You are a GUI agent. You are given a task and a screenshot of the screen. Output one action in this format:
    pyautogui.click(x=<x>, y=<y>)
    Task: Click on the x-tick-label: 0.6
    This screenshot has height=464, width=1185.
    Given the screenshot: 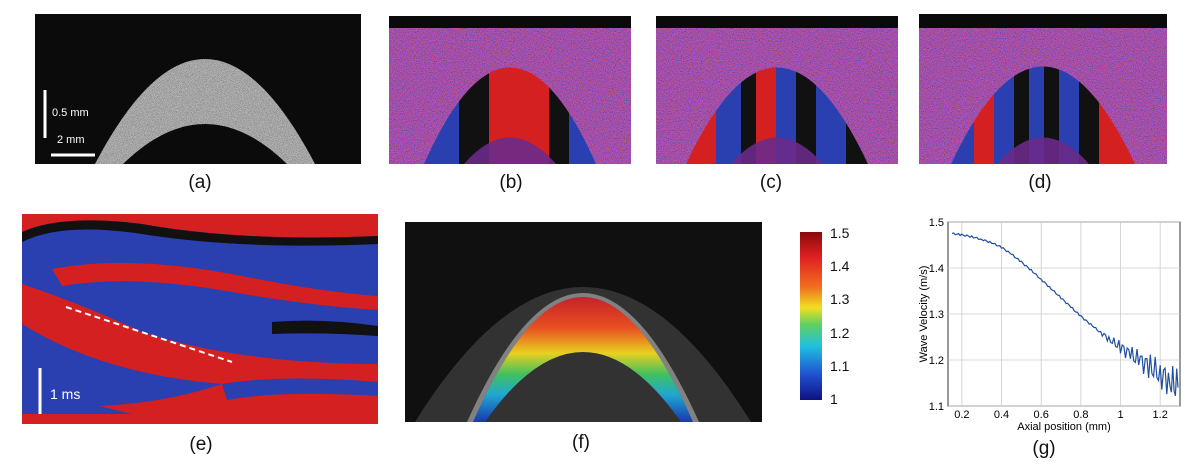 What is the action you would take?
    pyautogui.click(x=1041, y=415)
    